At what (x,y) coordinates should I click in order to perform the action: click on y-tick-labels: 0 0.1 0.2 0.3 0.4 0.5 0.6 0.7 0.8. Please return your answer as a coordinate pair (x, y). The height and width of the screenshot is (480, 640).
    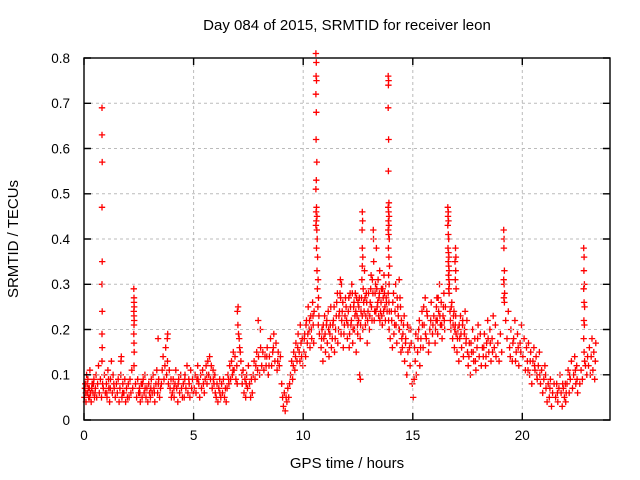
    Looking at the image, I should click on (60, 239).